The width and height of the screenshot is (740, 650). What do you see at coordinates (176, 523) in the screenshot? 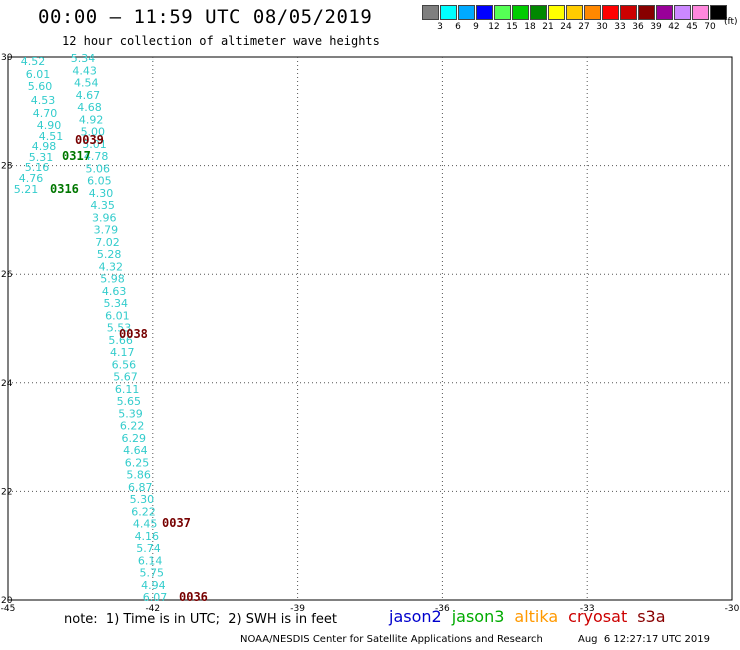
I see `pass-time-label: 0037` at bounding box center [176, 523].